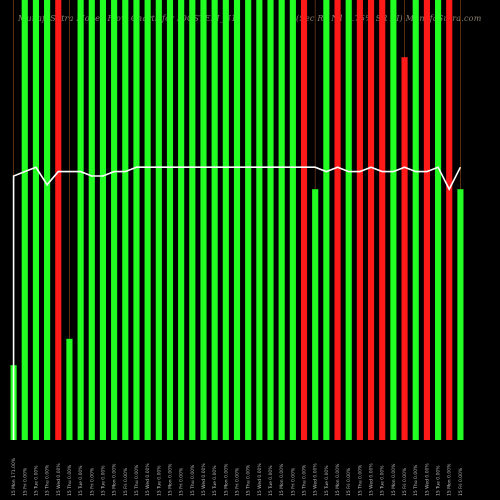 The height and width of the screenshot is (500, 500). I want to click on x-tick-label: 15 Mon 171.00%, so click(14, 476).